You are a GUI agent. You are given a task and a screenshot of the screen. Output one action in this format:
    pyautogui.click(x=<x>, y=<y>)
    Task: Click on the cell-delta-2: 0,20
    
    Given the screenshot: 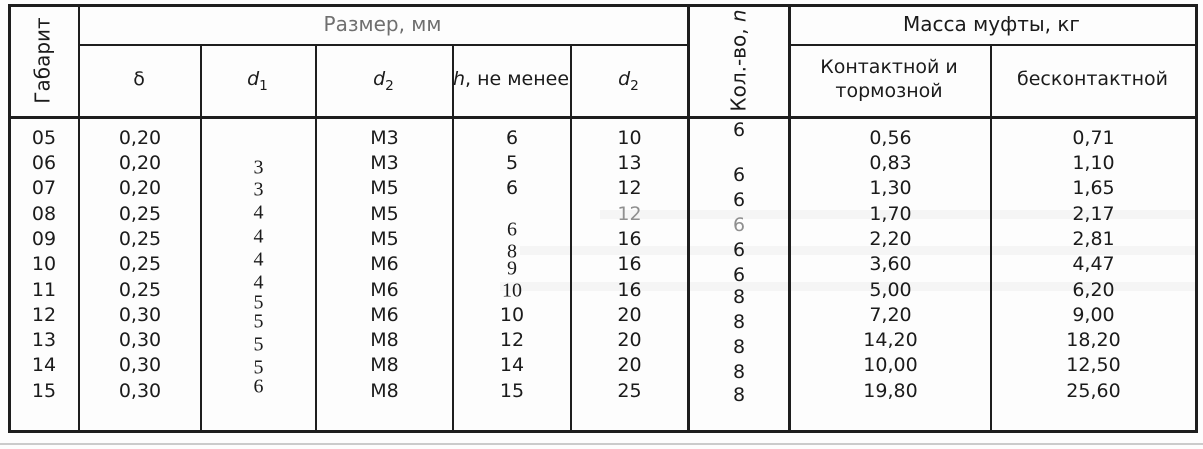 What is the action you would take?
    pyautogui.click(x=140, y=188)
    